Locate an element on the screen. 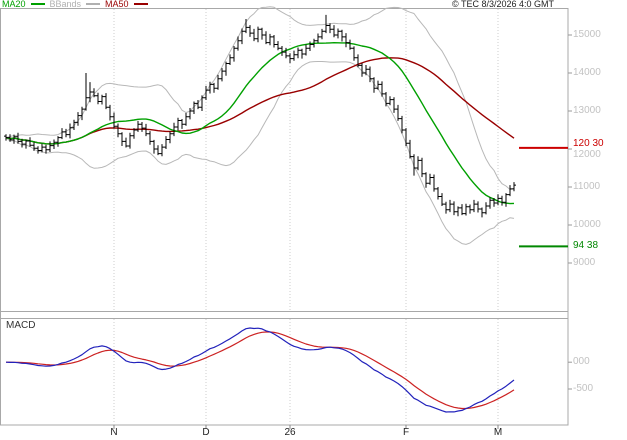 The image size is (627, 440). support-tag: 94 38 is located at coordinates (586, 245).